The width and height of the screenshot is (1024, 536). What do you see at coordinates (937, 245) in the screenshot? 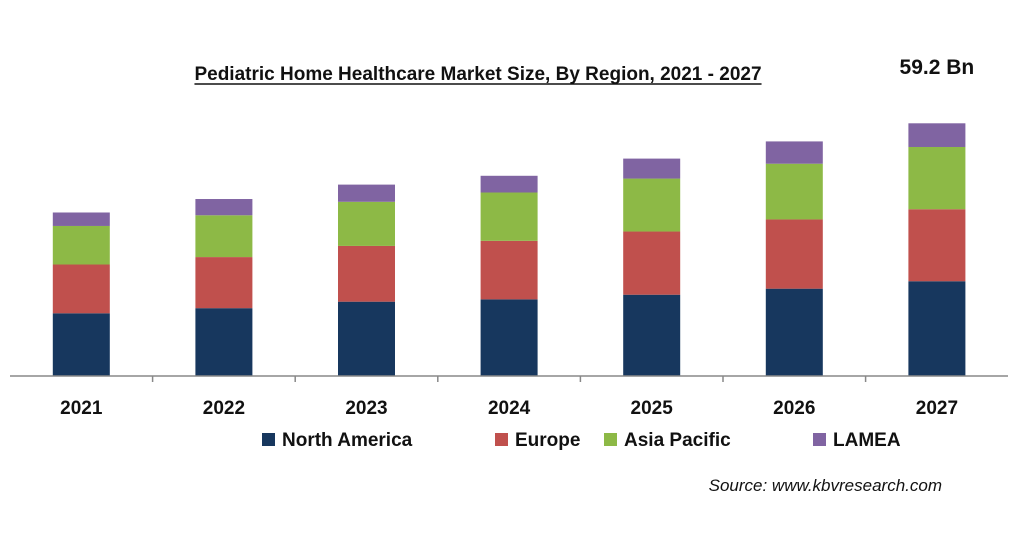
I see `bar-2027-europe` at bounding box center [937, 245].